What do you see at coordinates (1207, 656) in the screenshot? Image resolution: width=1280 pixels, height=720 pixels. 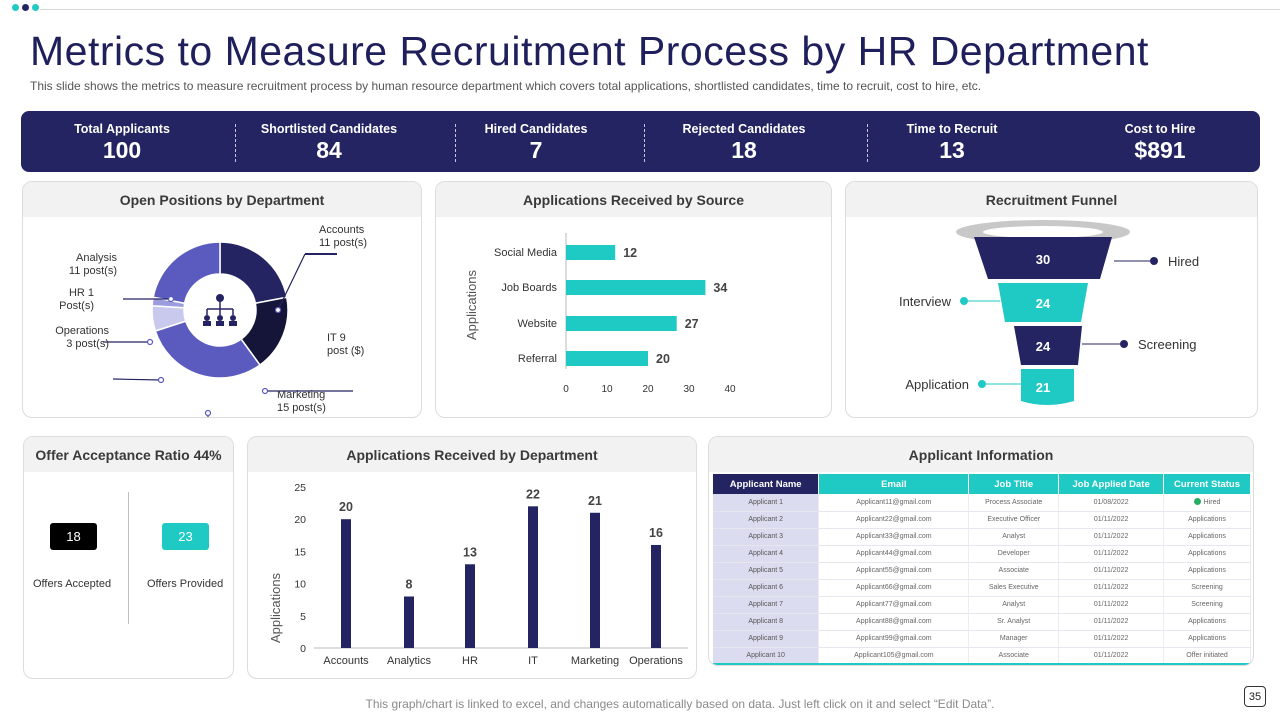 I see `table-cell: Offer initiated` at bounding box center [1207, 656].